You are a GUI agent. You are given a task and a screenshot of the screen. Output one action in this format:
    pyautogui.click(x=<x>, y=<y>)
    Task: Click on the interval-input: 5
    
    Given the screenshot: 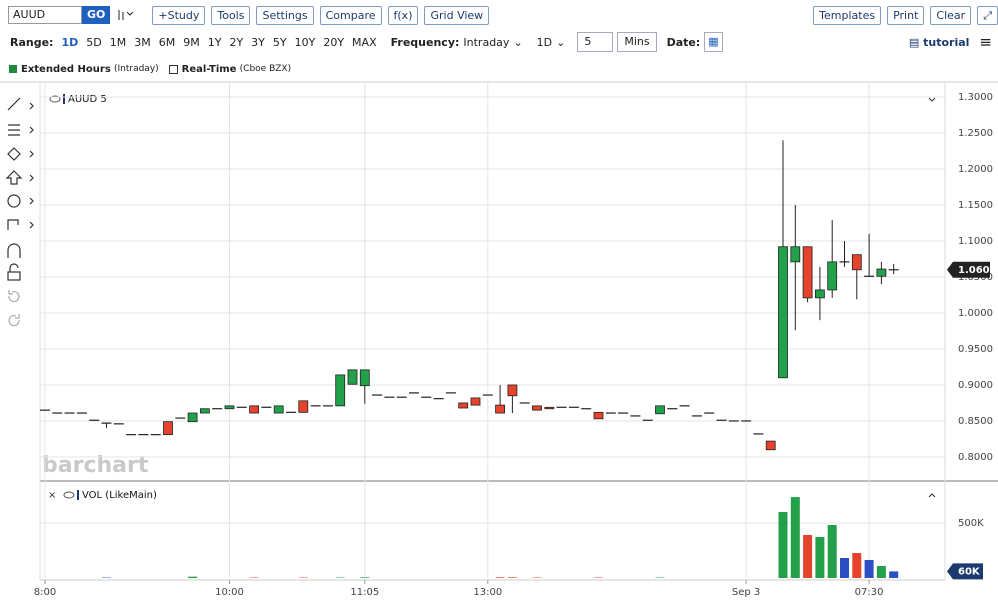 What is the action you would take?
    pyautogui.click(x=595, y=42)
    